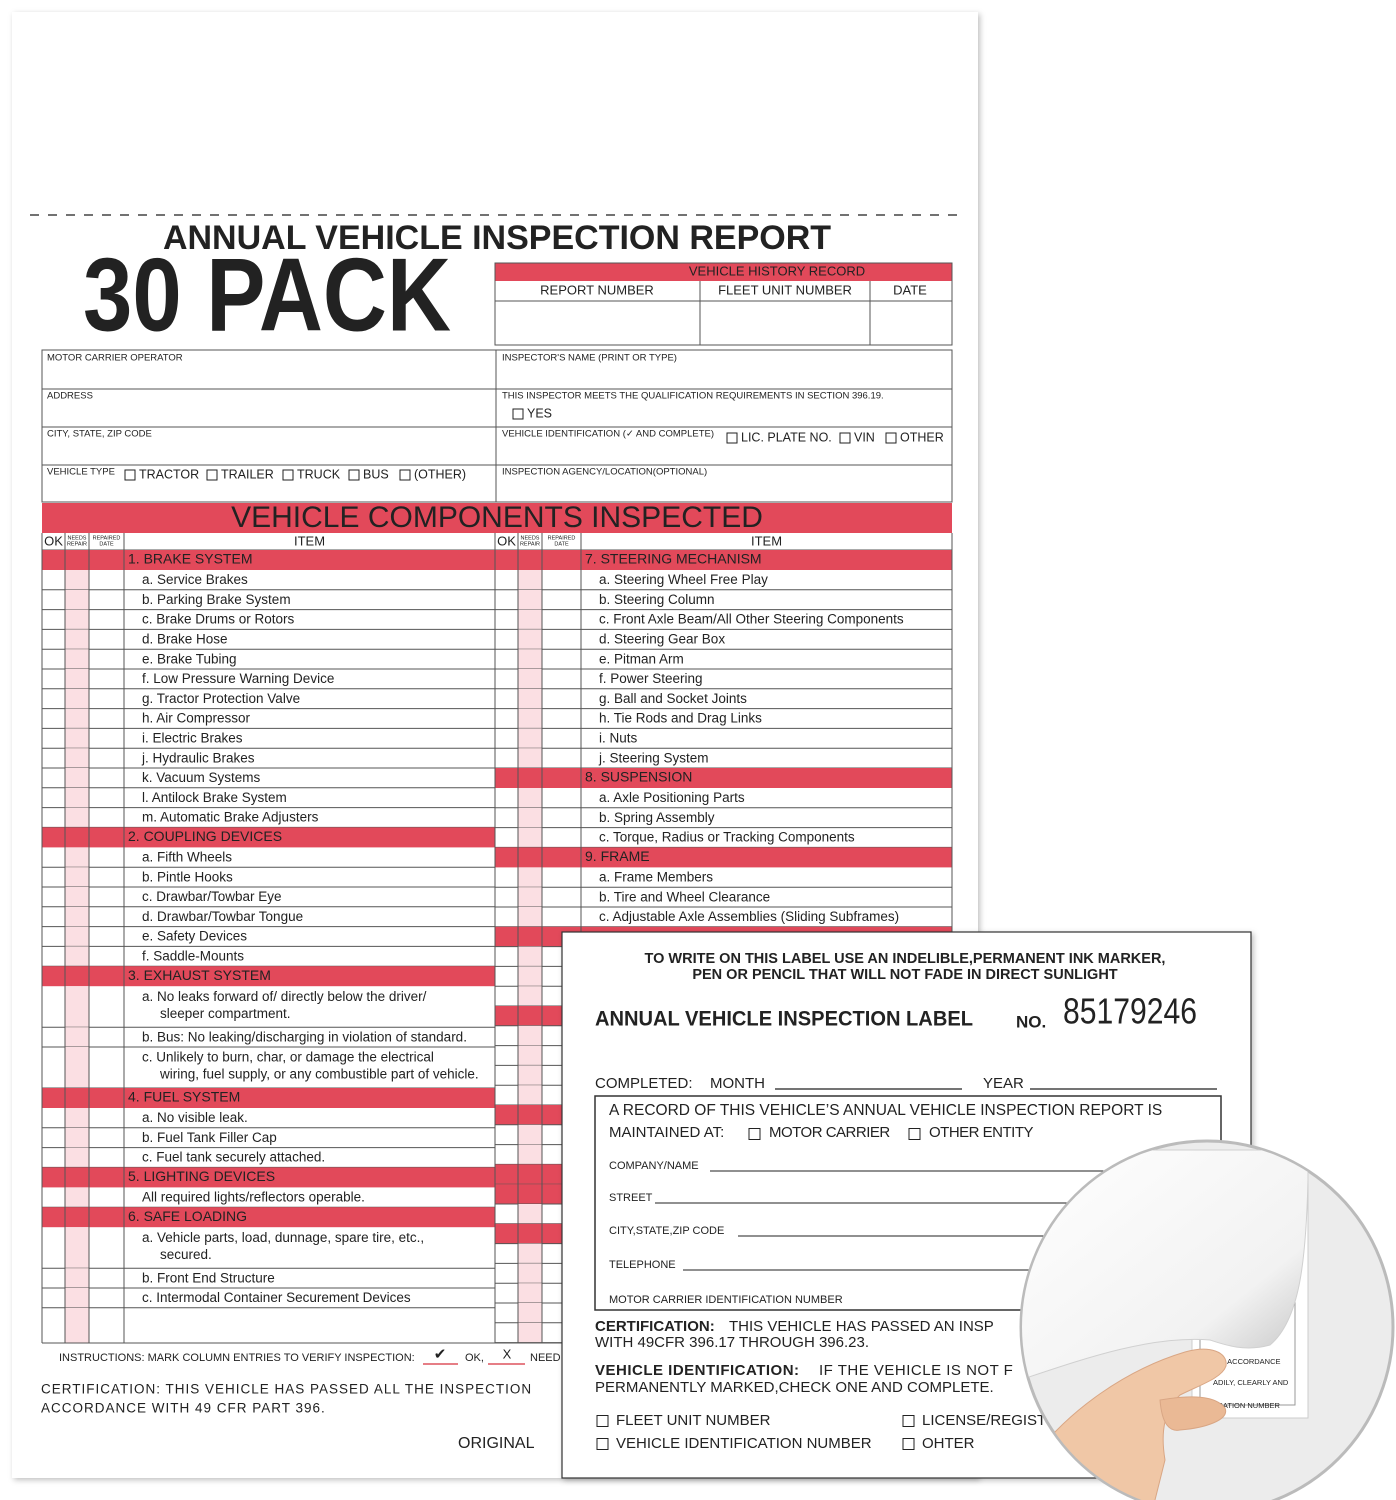 Image resolution: width=1396 pixels, height=1500 pixels. What do you see at coordinates (194, 936) in the screenshot?
I see `item-text: e. Safety Devices` at bounding box center [194, 936].